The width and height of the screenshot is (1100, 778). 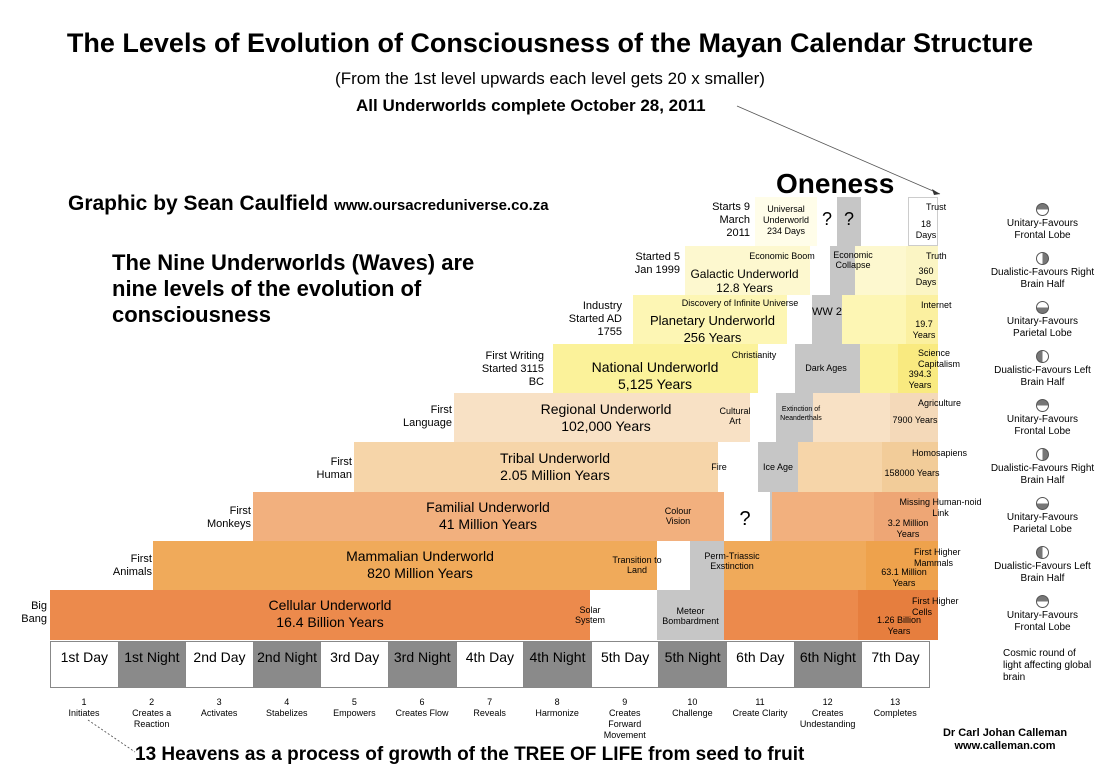 What do you see at coordinates (778, 467) in the screenshot?
I see `event-ice-age: Ice Age` at bounding box center [778, 467].